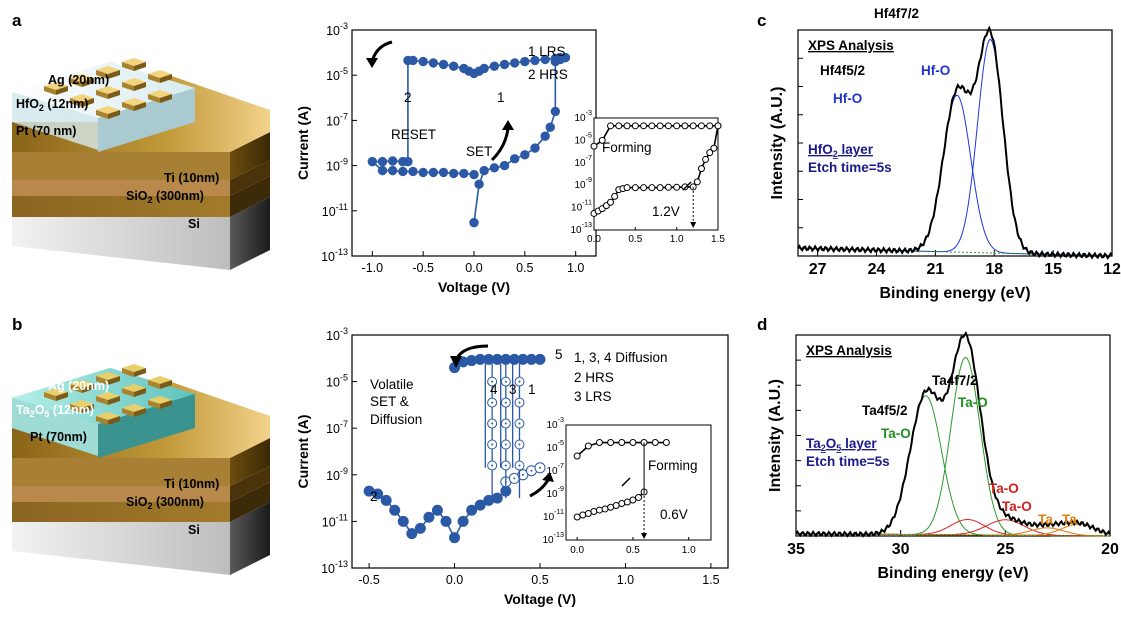 This screenshot has height=622, width=1121. I want to click on x-tick-label: -0.5, so click(423, 268).